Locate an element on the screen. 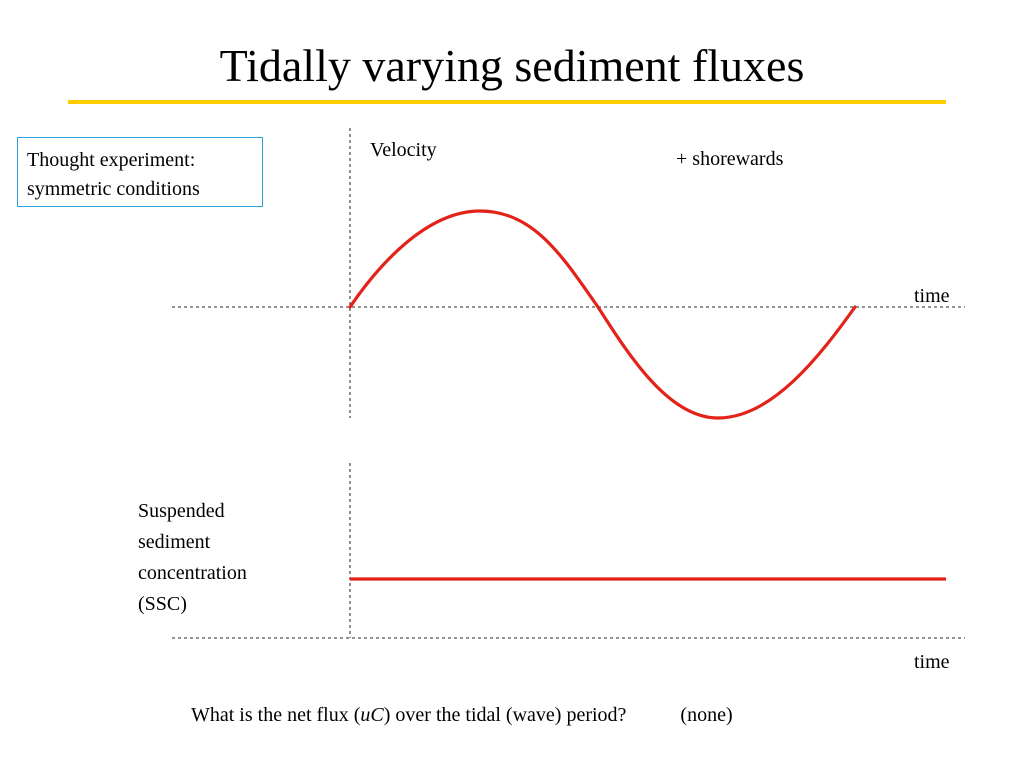 The image size is (1024, 768). question-answer: (none) is located at coordinates (706, 715).